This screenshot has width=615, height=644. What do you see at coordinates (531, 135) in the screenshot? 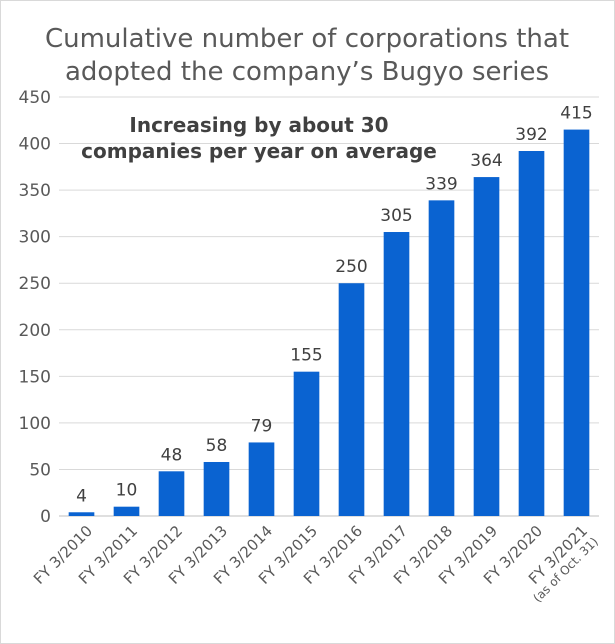
I see `data-label: 392` at bounding box center [531, 135].